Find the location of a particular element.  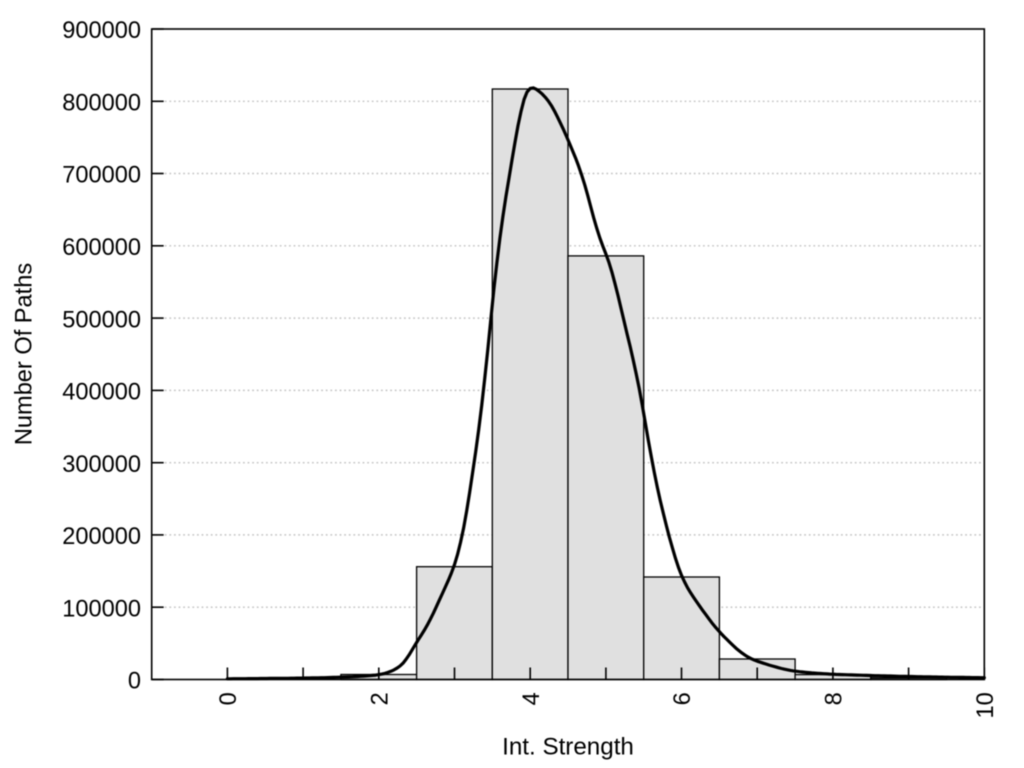

svg-text: Number Of Paths is located at coordinates (25, 354).